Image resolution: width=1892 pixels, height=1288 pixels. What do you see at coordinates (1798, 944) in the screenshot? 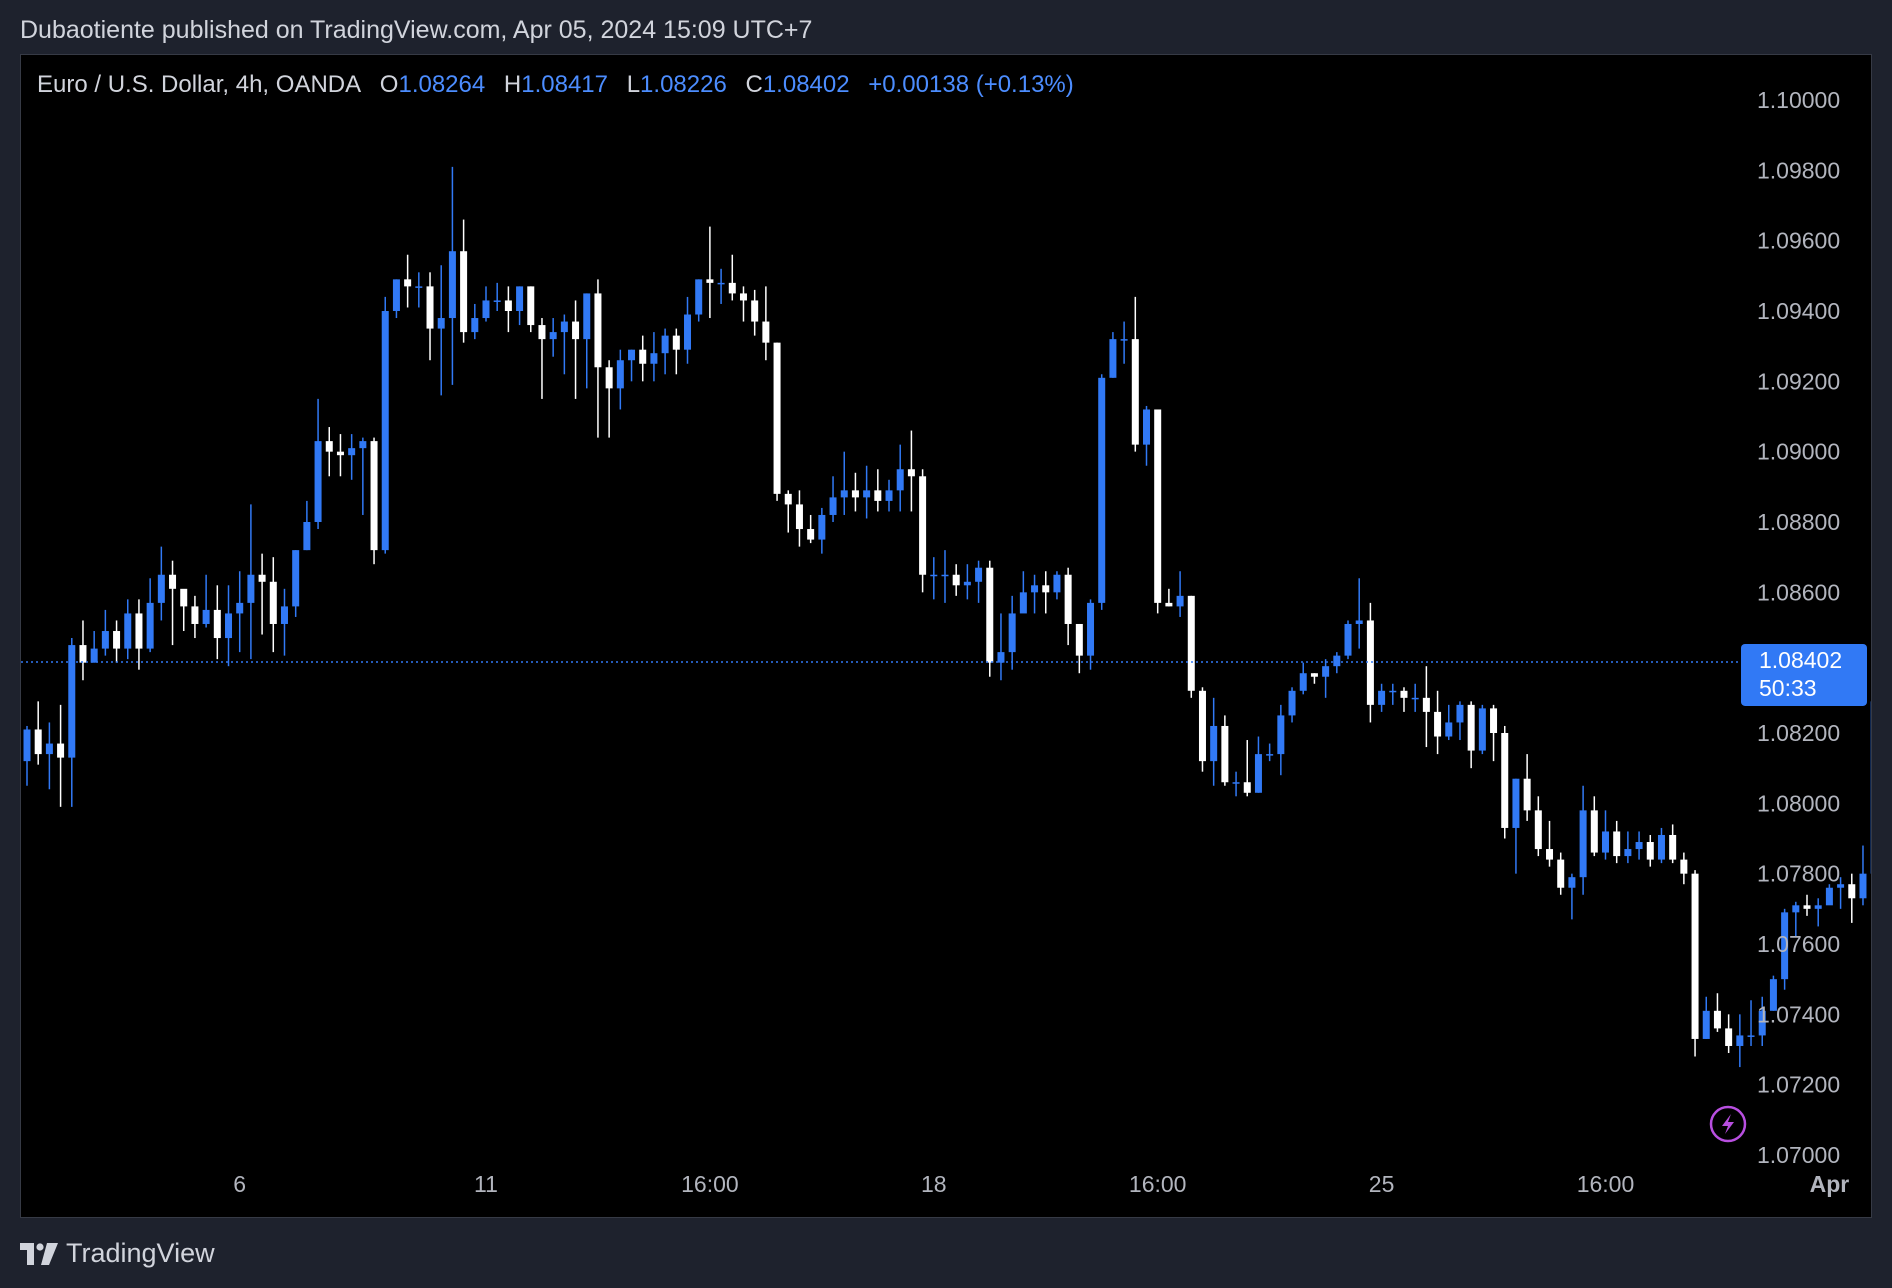
I see `price-axis-label: 1.07600` at bounding box center [1798, 944].